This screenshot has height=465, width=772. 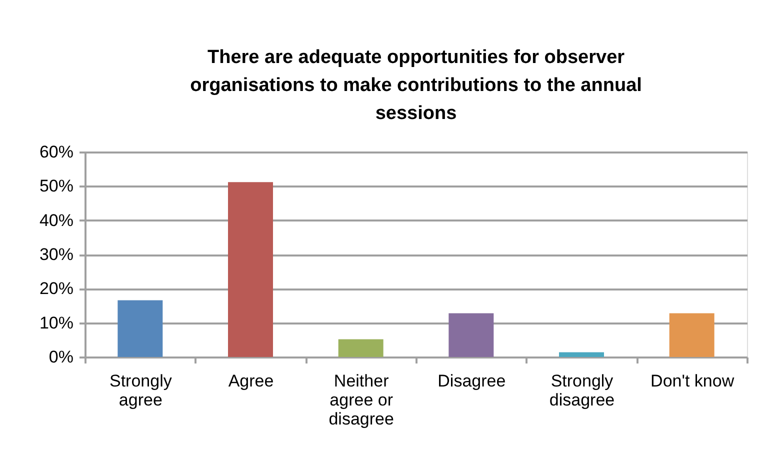 What do you see at coordinates (582, 391) in the screenshot?
I see `x-tick-label: Strongly disagree` at bounding box center [582, 391].